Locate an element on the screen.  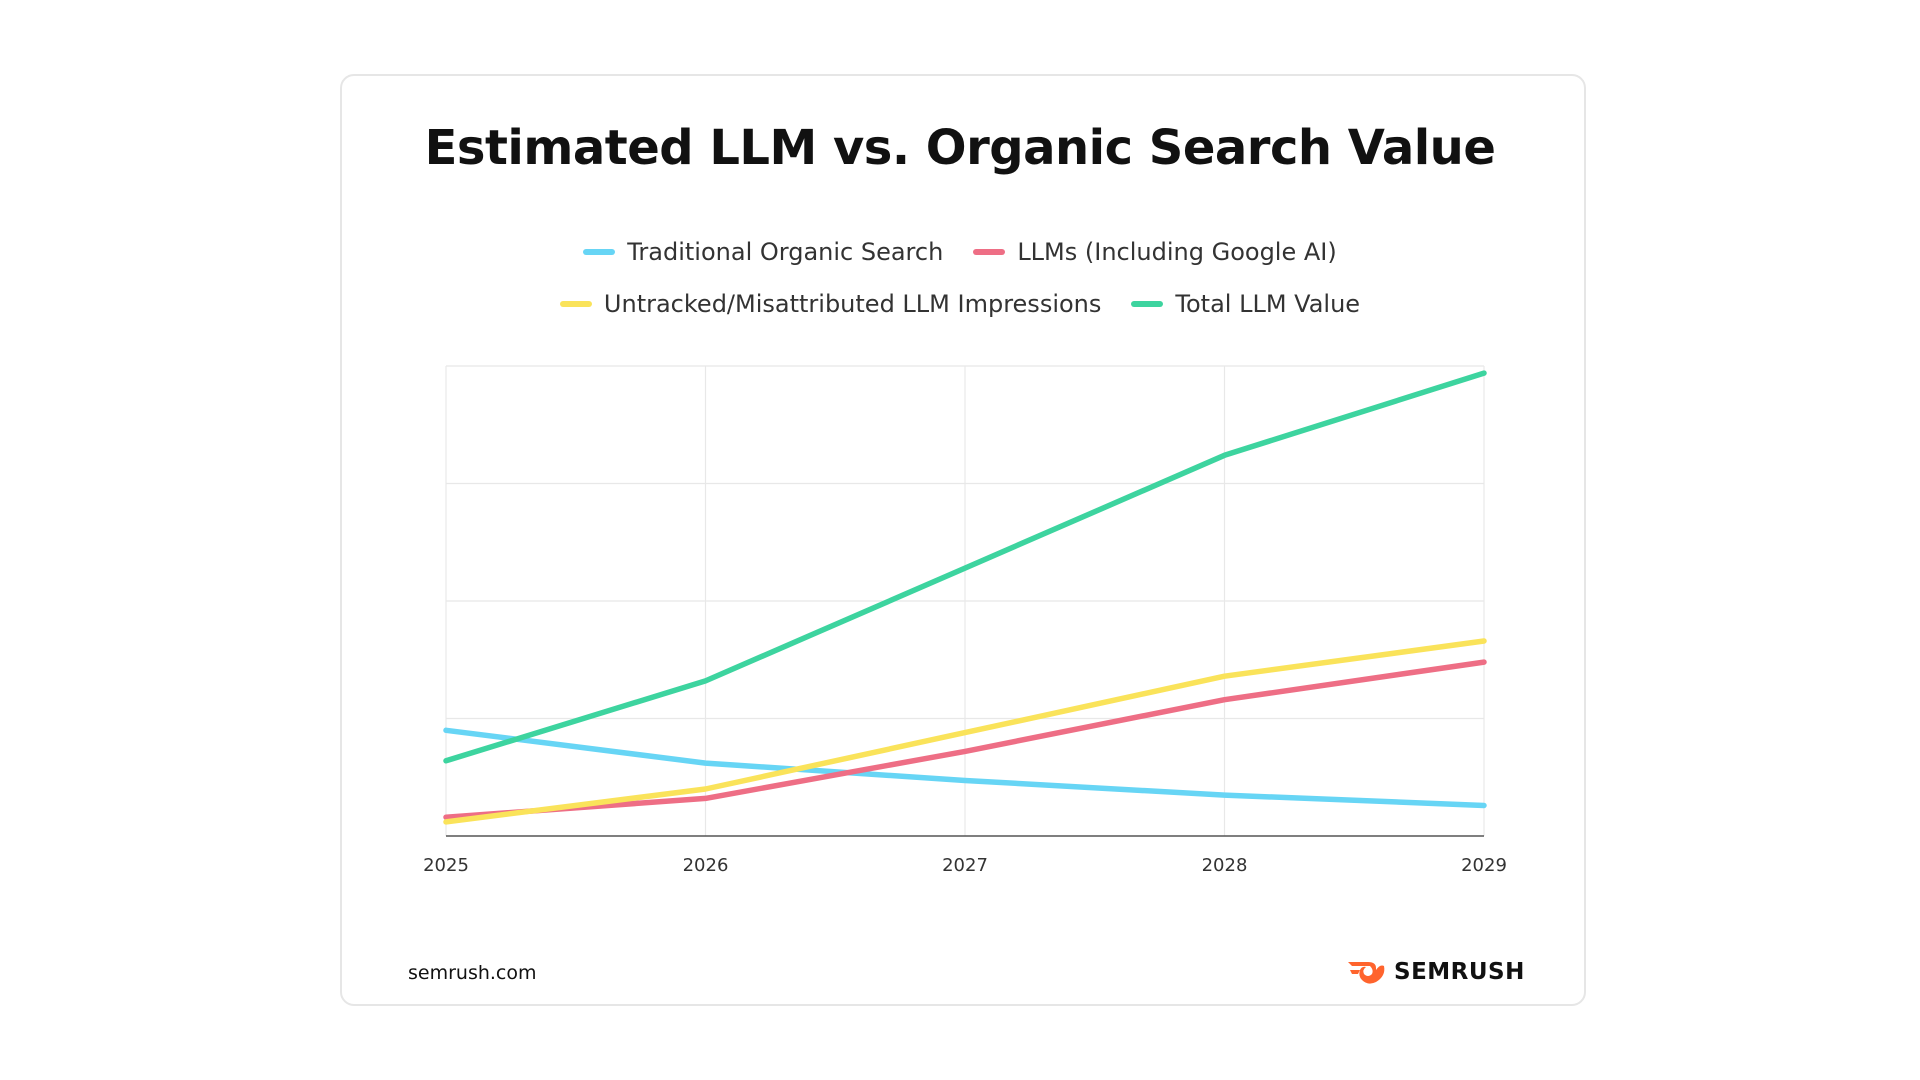
legend-item-total-llm-value: Total LLM Value is located at coordinates (1245, 304).